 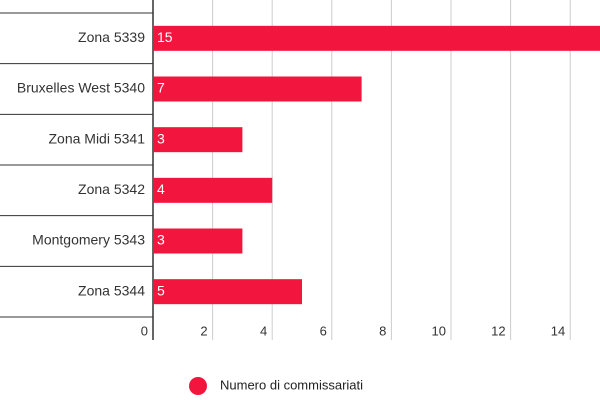 What do you see at coordinates (81, 88) in the screenshot?
I see `y-tick-label: Bruxelles West 5340` at bounding box center [81, 88].